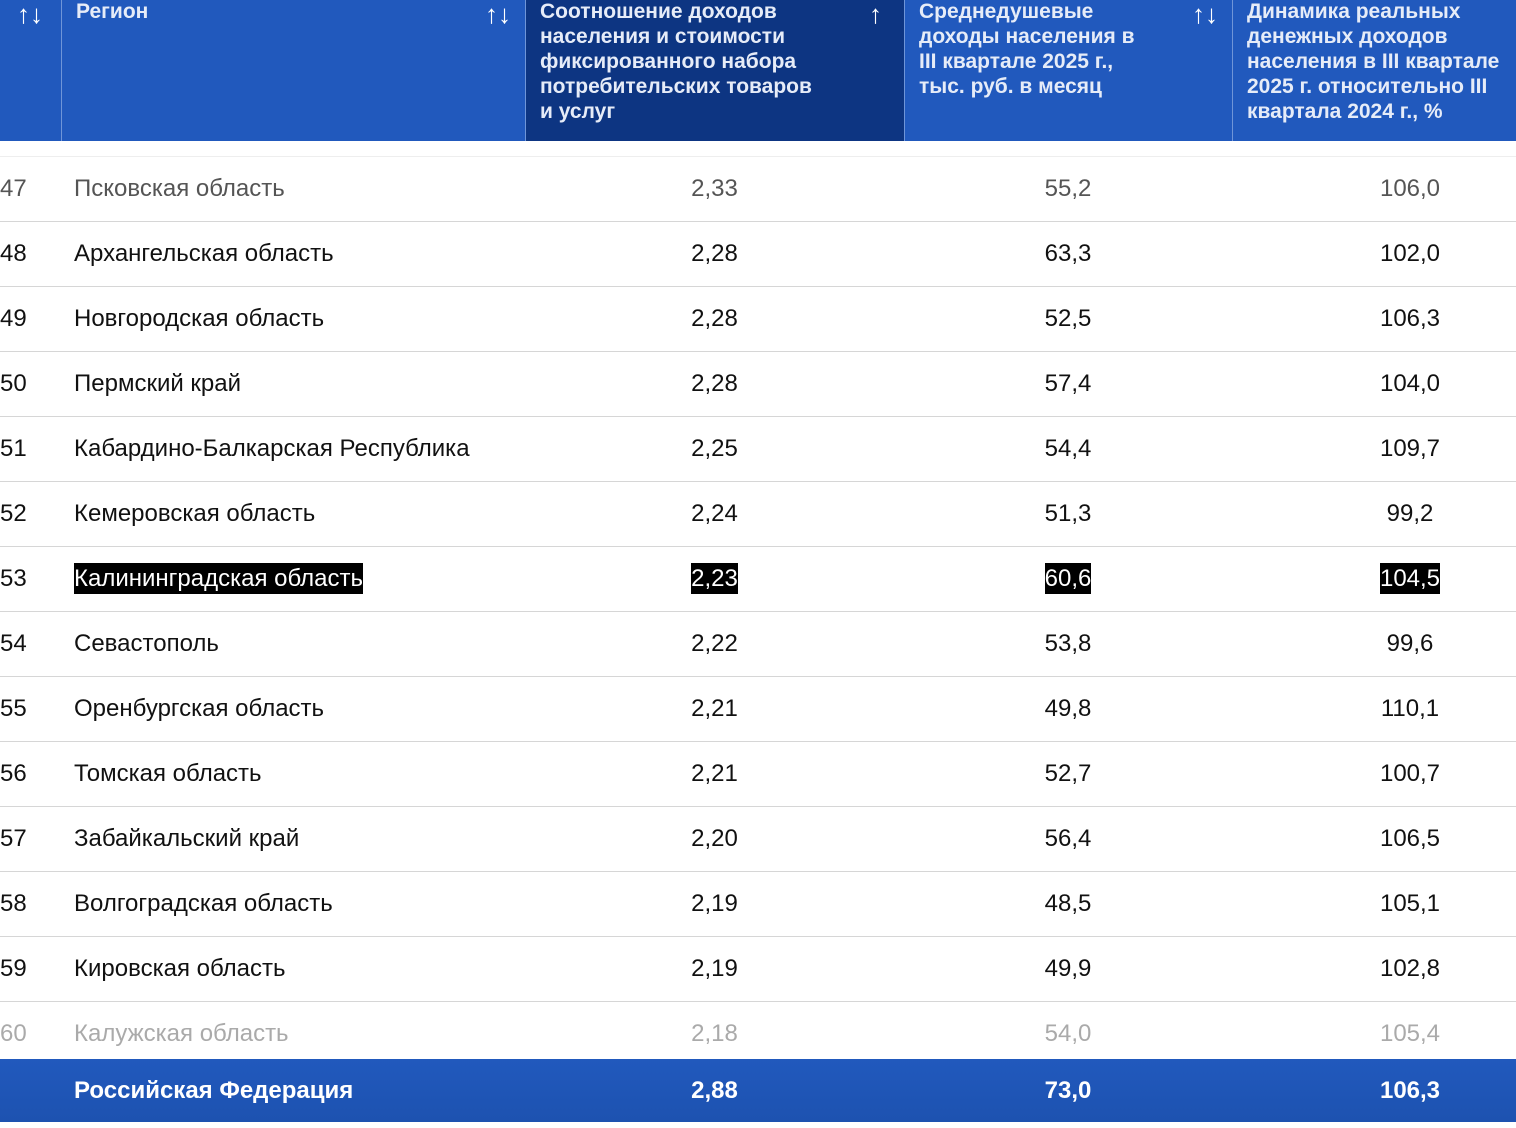 This screenshot has height=1128, width=1516. I want to click on rank-cell: 56, so click(30, 774).